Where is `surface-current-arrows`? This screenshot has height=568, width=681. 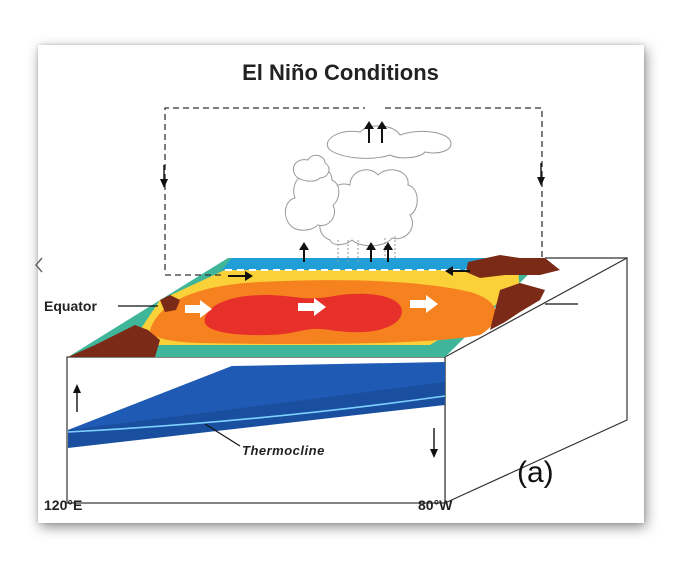
surface-current-arrows is located at coordinates (311, 306).